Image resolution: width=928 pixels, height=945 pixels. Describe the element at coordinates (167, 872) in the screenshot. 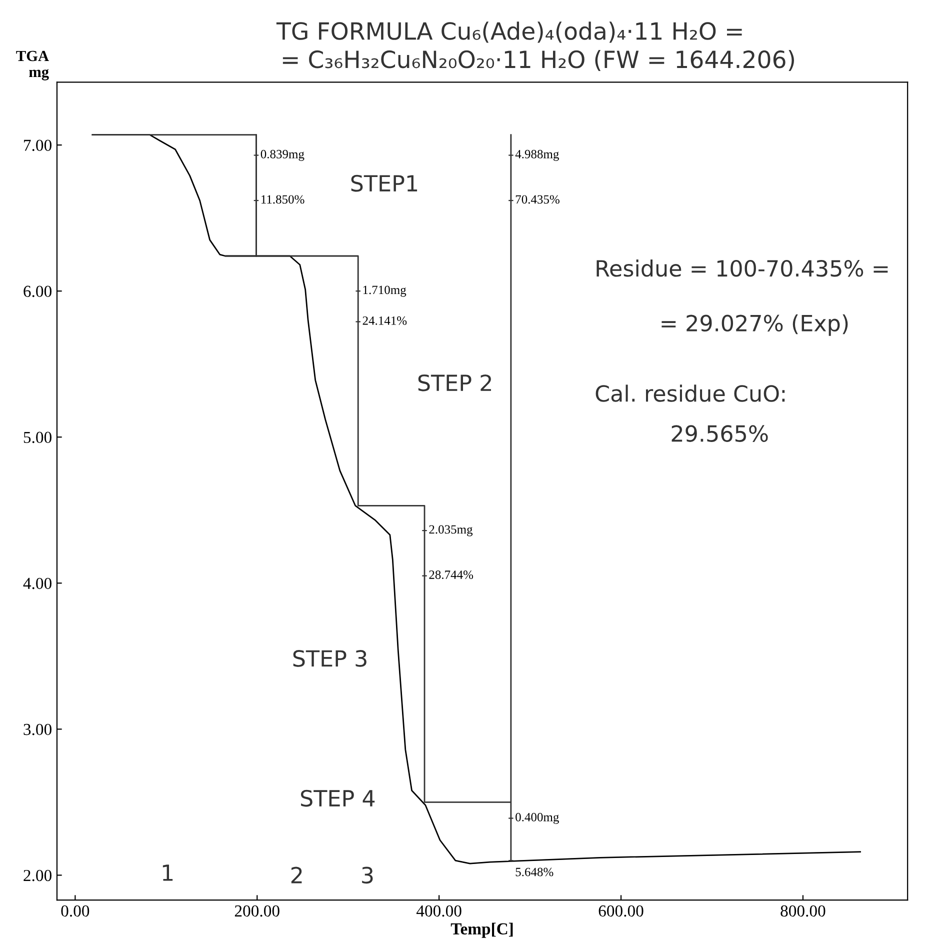

I see `annotation: 1` at that location.